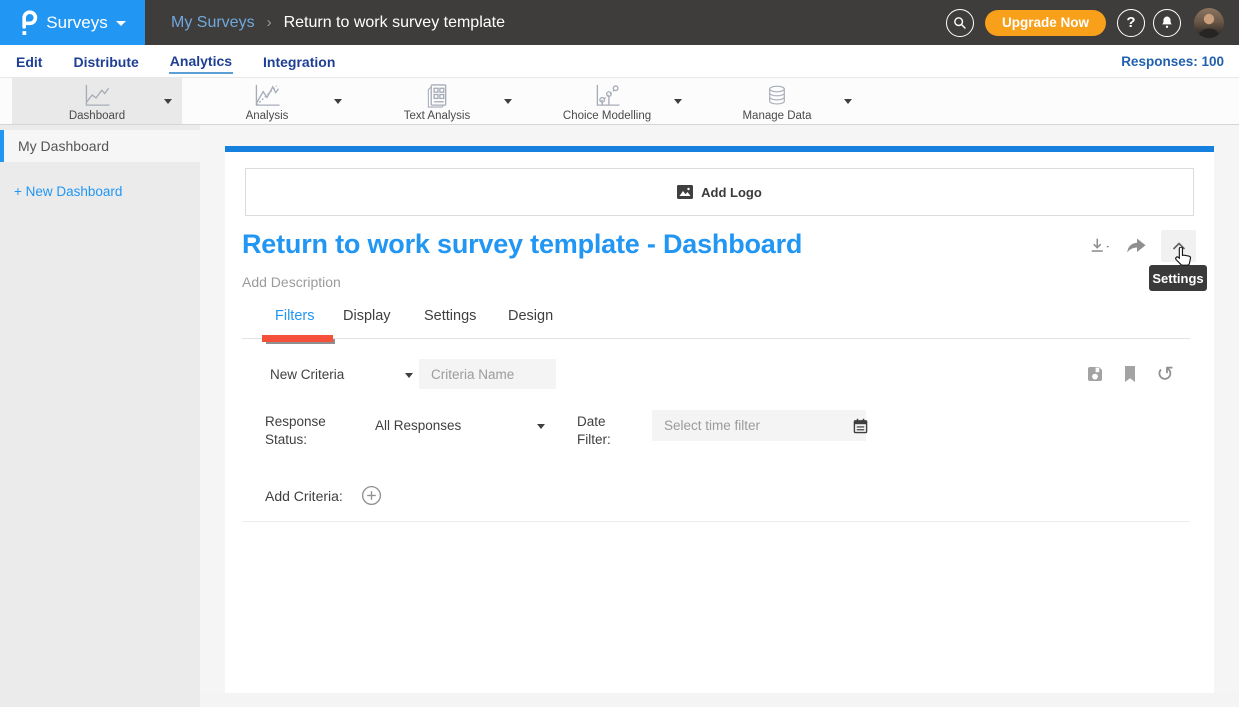 Image resolution: width=1239 pixels, height=707 pixels. I want to click on criteria-name-input, so click(487, 374).